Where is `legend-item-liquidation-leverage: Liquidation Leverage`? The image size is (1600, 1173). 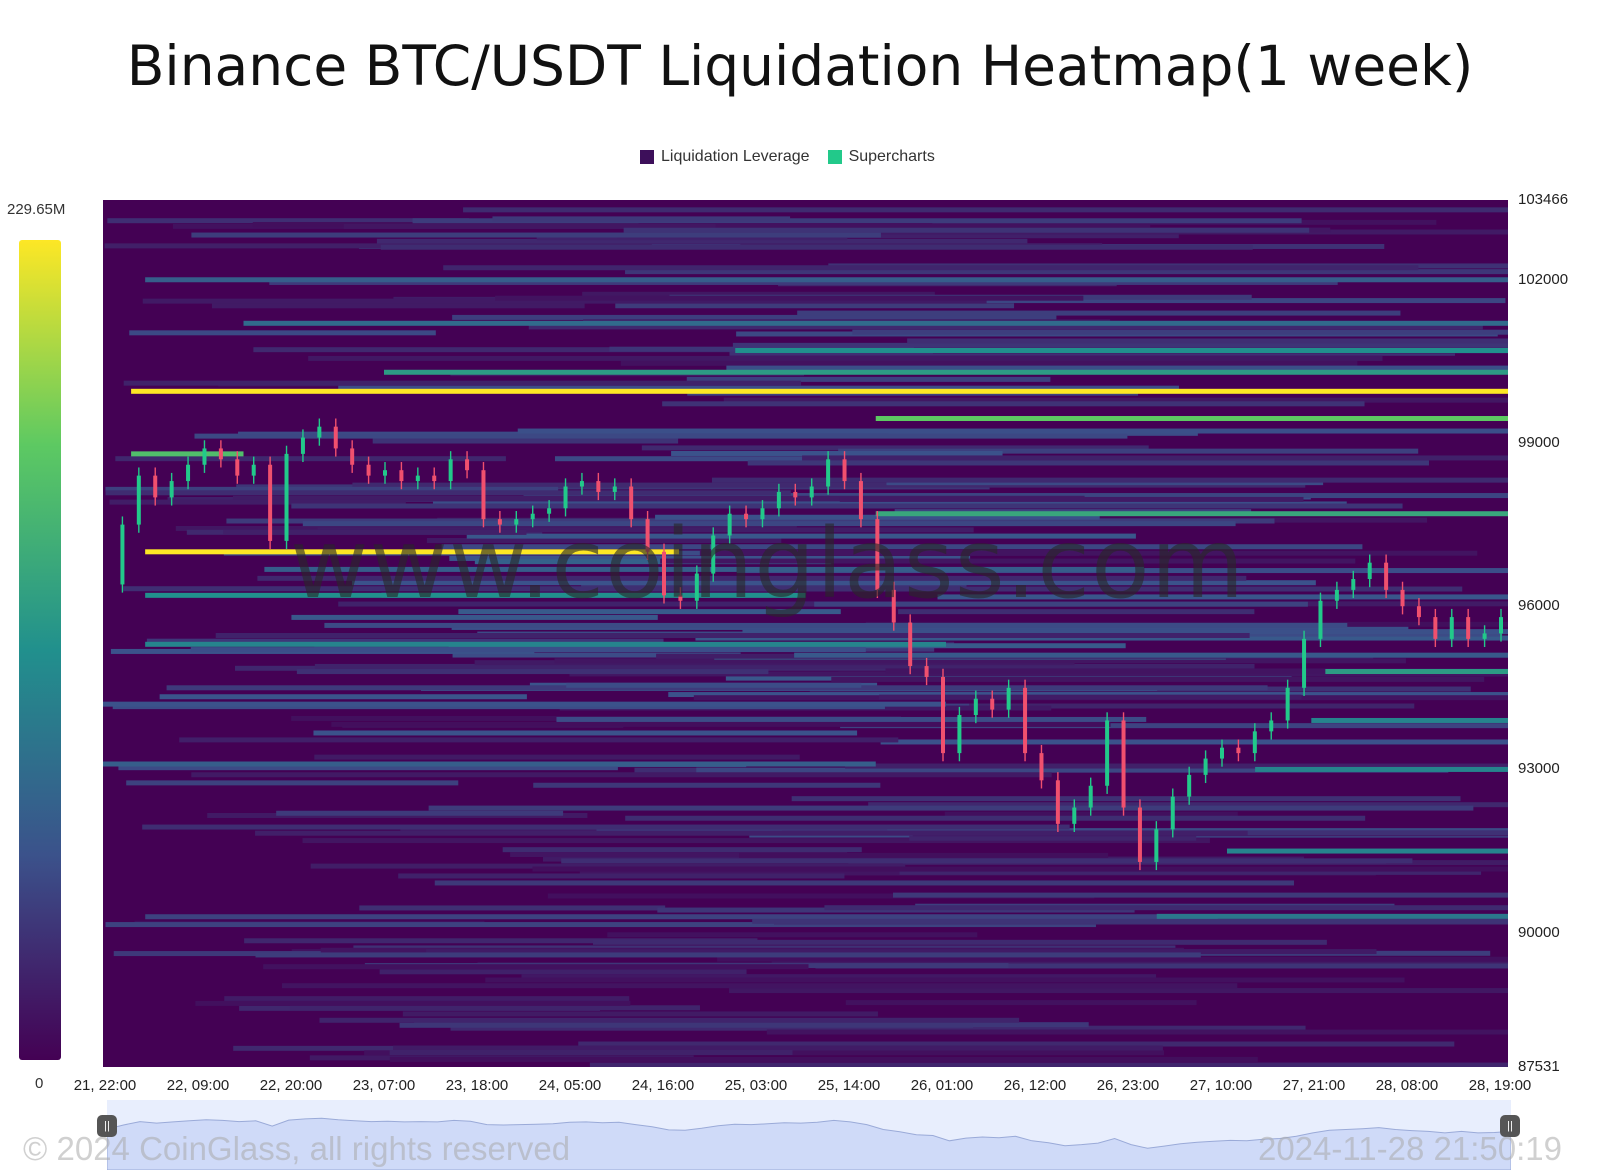 legend-item-liquidation-leverage: Liquidation Leverage is located at coordinates (725, 157).